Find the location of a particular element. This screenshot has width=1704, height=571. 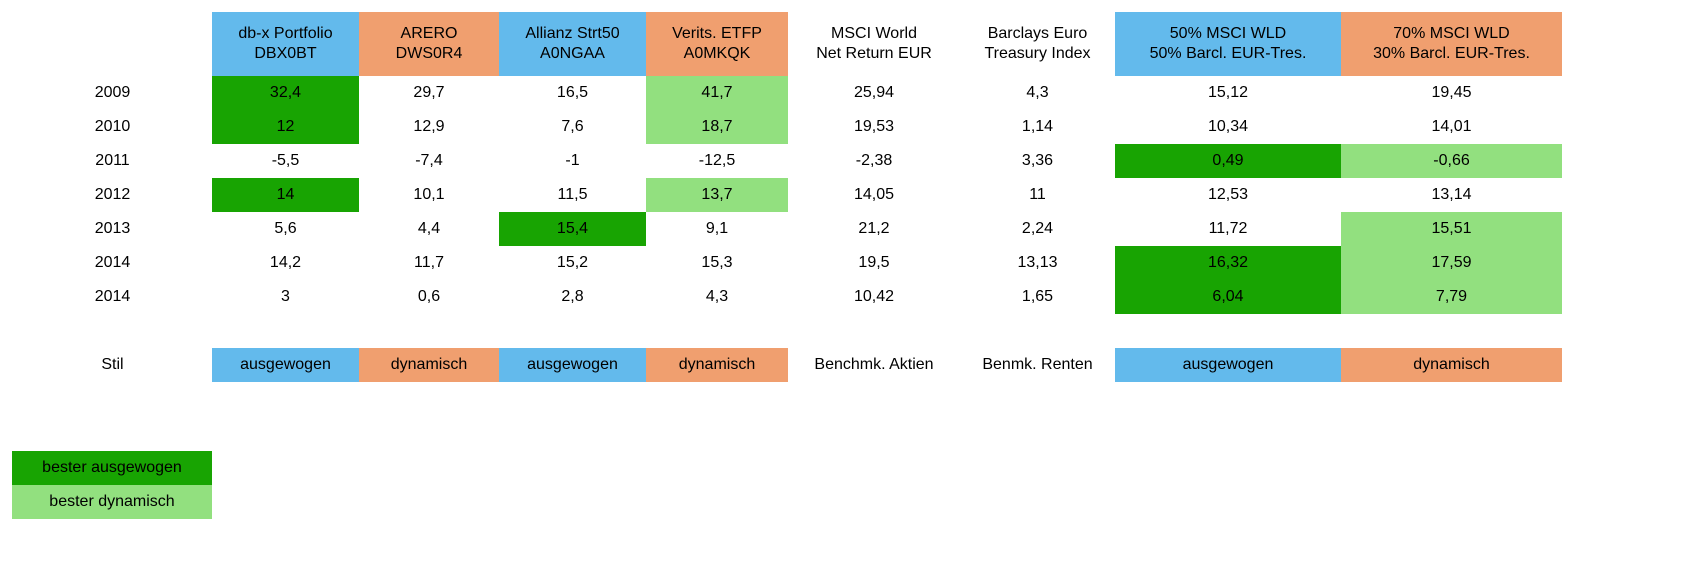

column-header-line2: DWS0R4 is located at coordinates (429, 53).